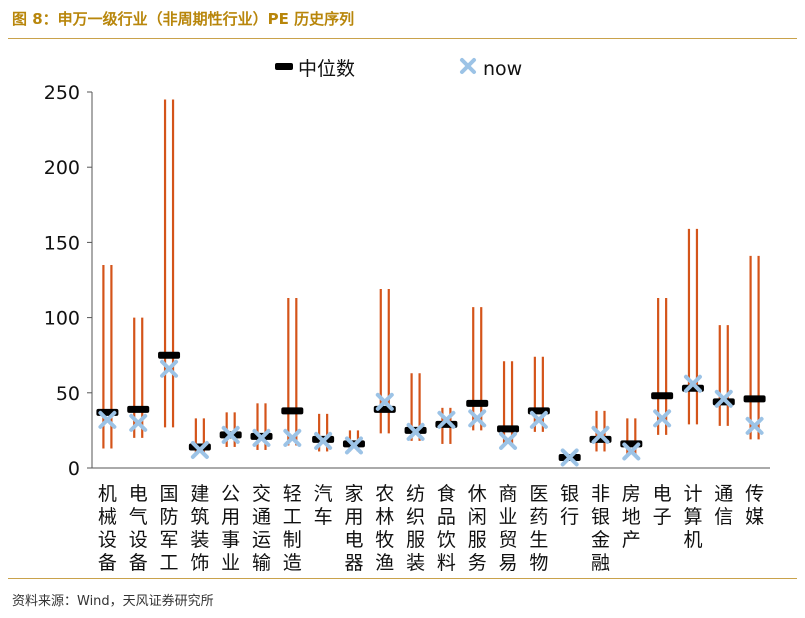 This screenshot has width=805, height=618. I want to click on category-label-char: 织, so click(415, 517).